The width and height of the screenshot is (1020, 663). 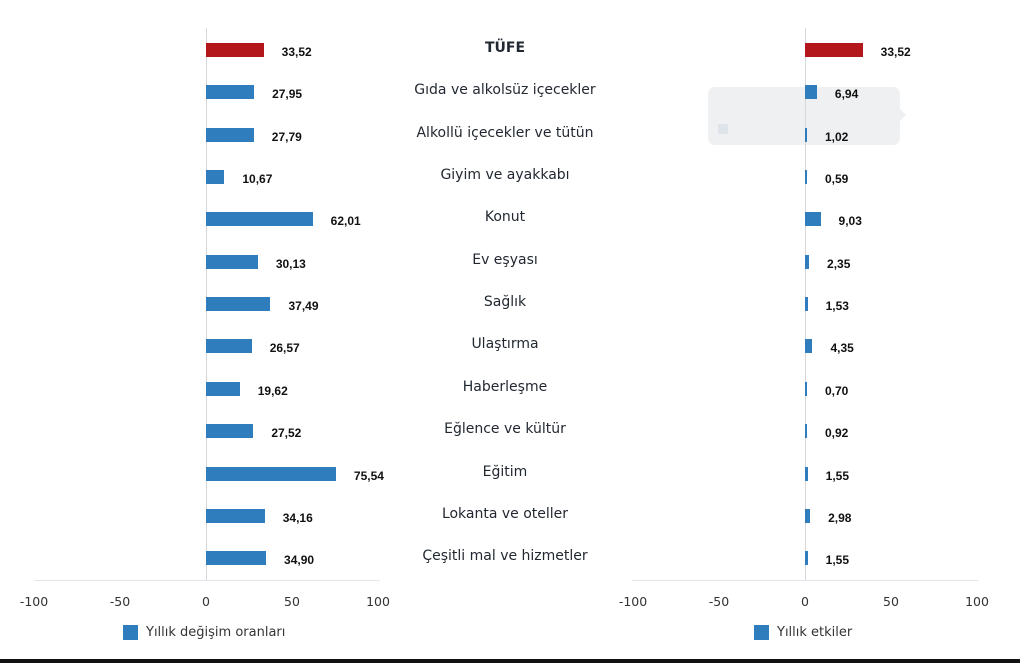 What do you see at coordinates (297, 517) in the screenshot?
I see `left-value-label: 34,16` at bounding box center [297, 517].